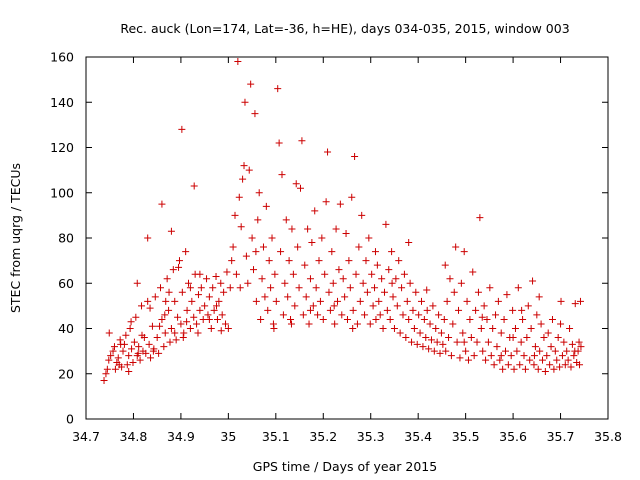 Image resolution: width=640 pixels, height=480 pixels. What do you see at coordinates (323, 436) in the screenshot?
I see `x-tick-label: 35.2` at bounding box center [323, 436].